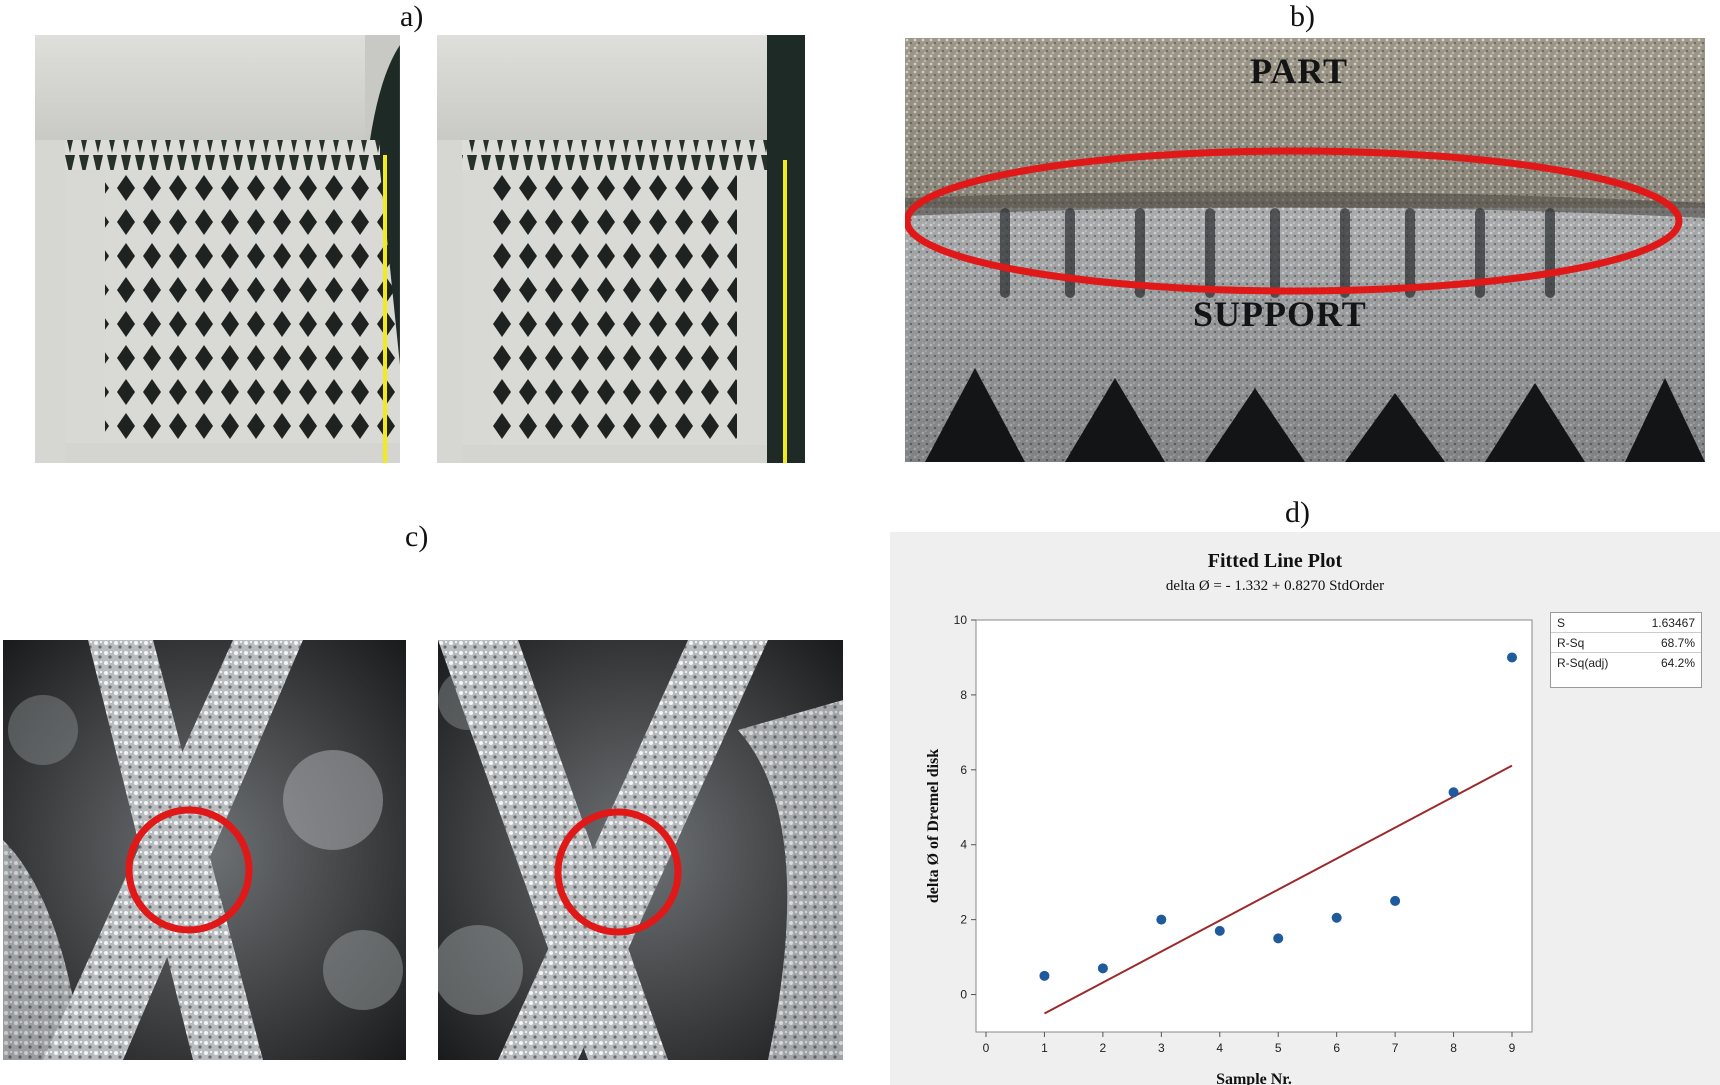  I want to click on y-tick-label-1: 2, so click(963, 920).